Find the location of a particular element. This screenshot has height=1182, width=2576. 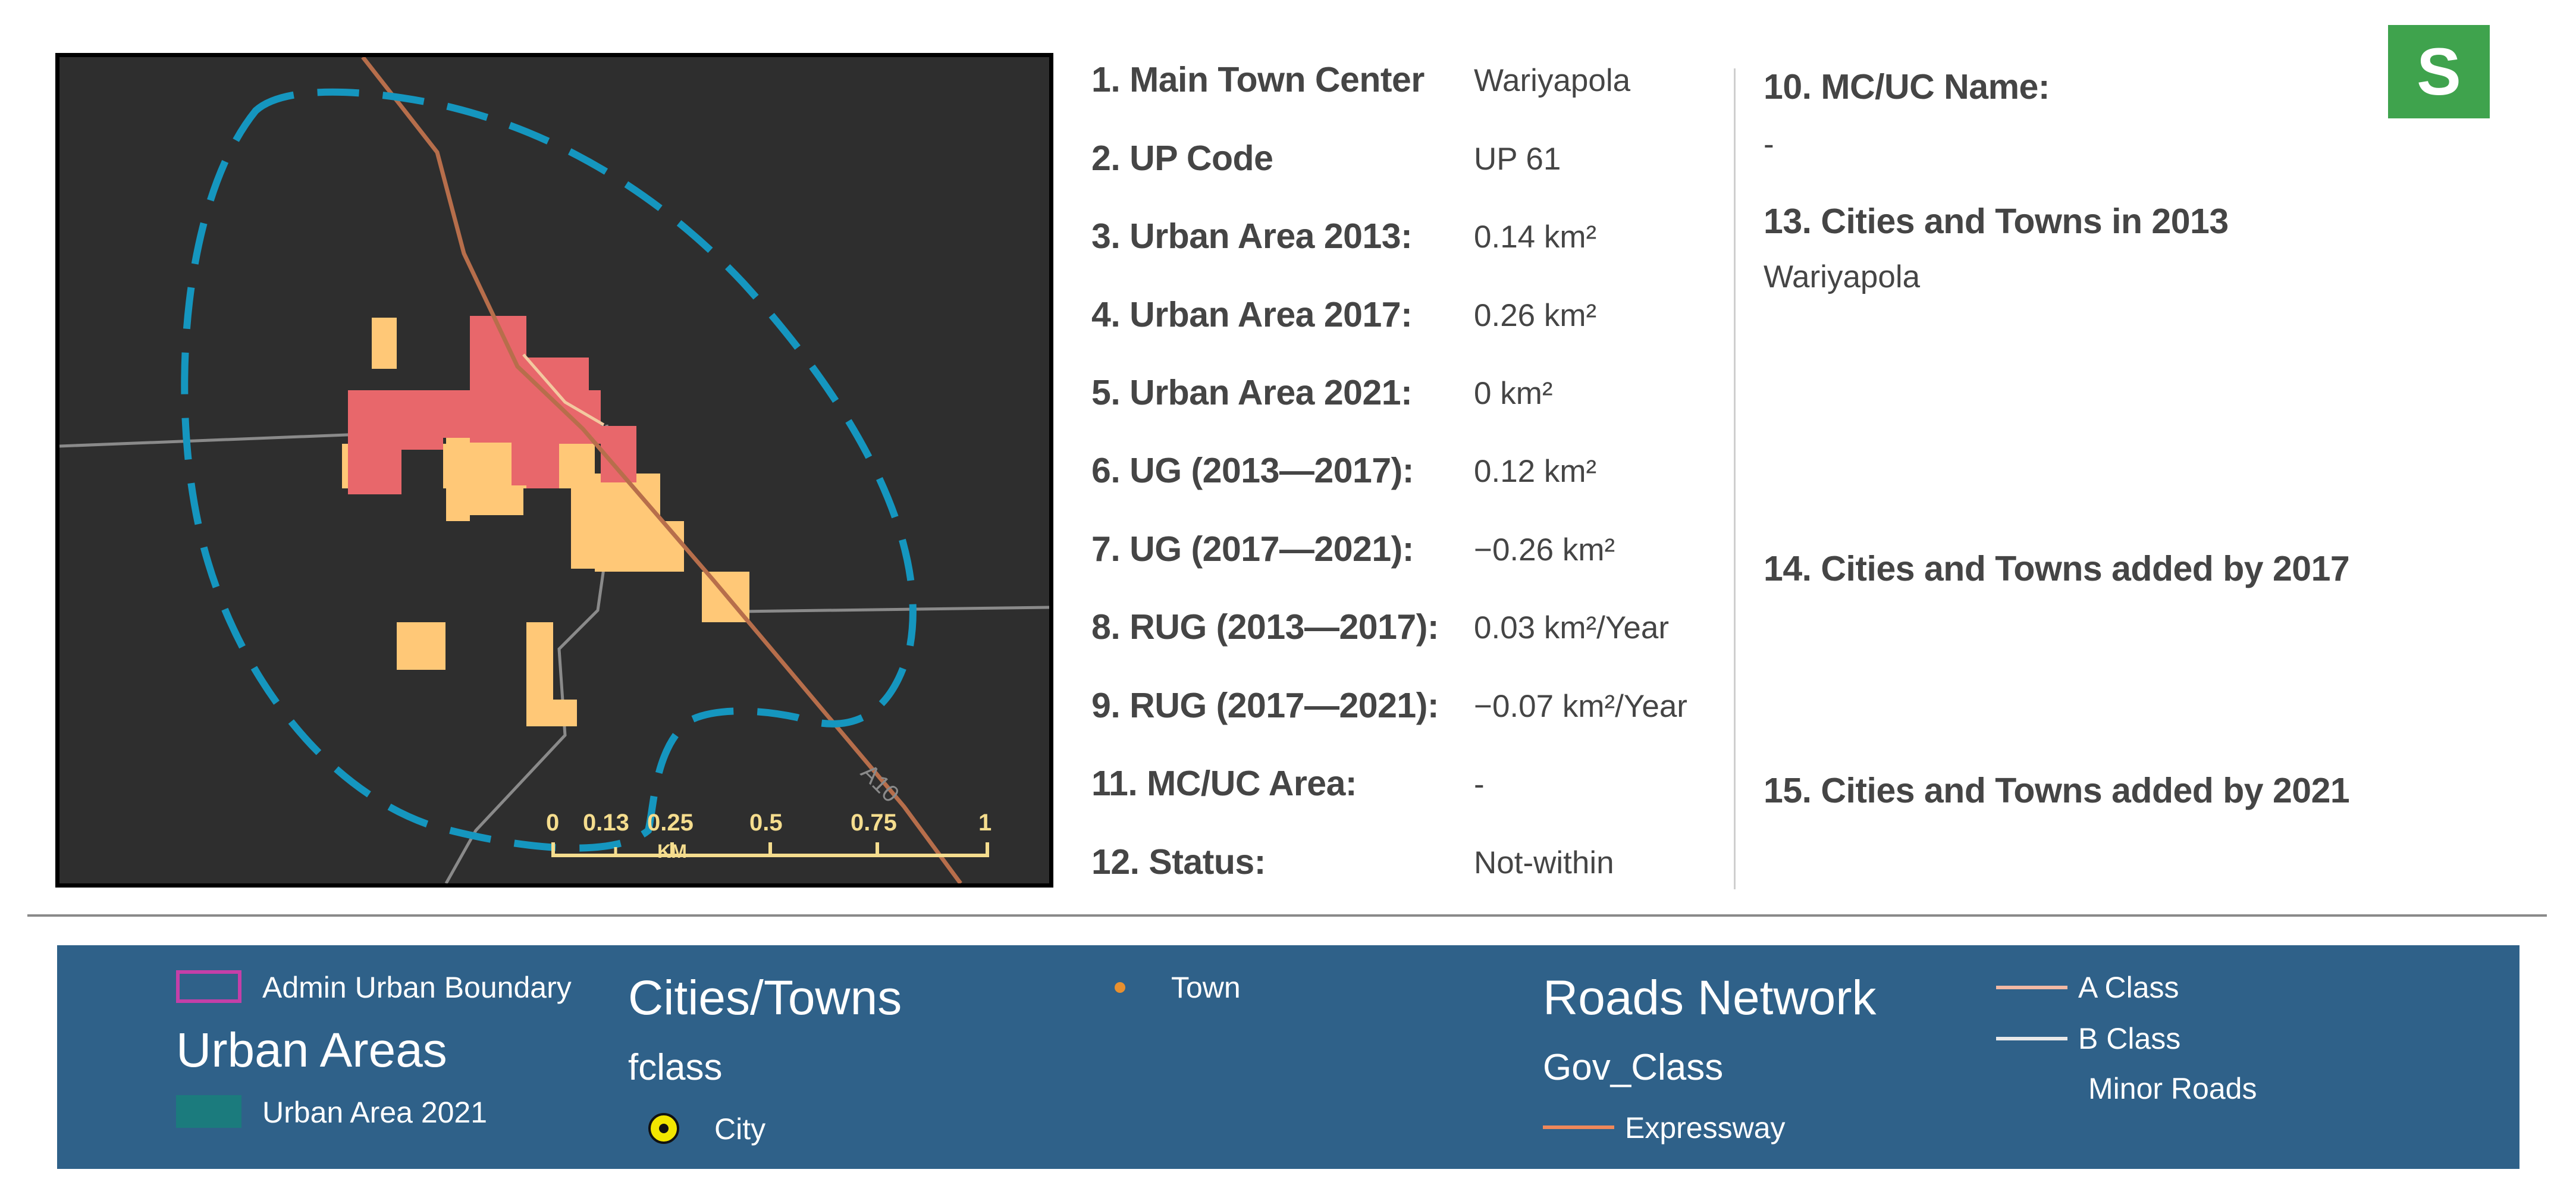

mcuc-name-value: - is located at coordinates (1769, 144).